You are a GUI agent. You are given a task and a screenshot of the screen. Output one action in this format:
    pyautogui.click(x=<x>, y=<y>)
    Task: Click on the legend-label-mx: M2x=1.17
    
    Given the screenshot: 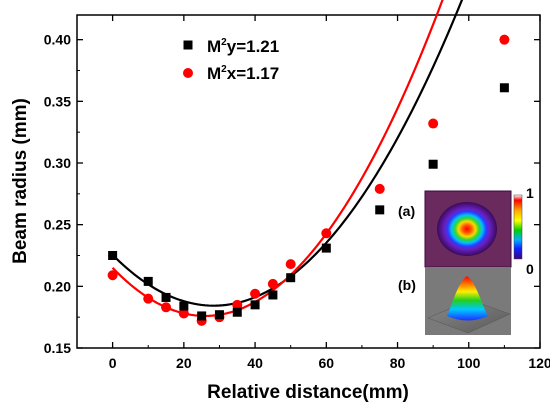 What is the action you would take?
    pyautogui.click(x=243, y=73)
    